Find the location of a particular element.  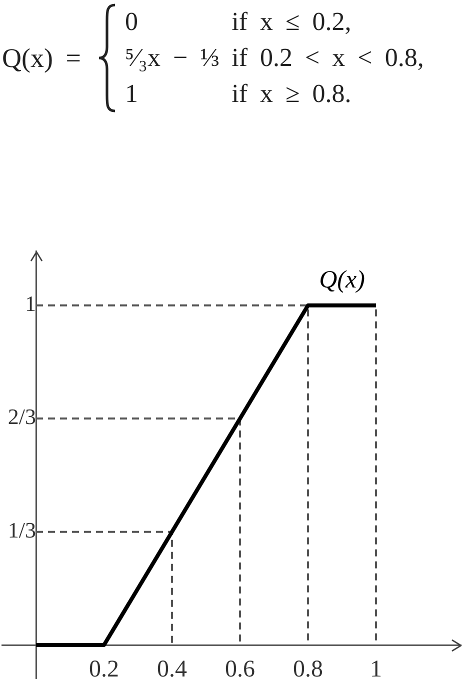

text: if 0.2 < x < 0.8, is located at coordinates (328, 58).